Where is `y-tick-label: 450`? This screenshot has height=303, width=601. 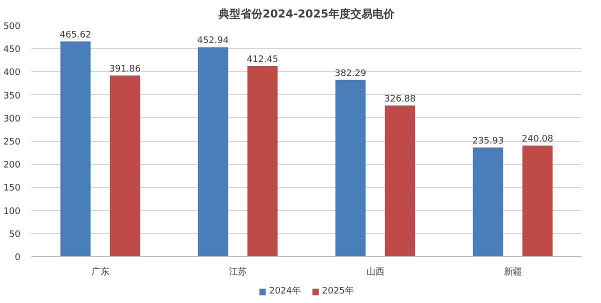 y-tick-label: 450 is located at coordinates (12, 50).